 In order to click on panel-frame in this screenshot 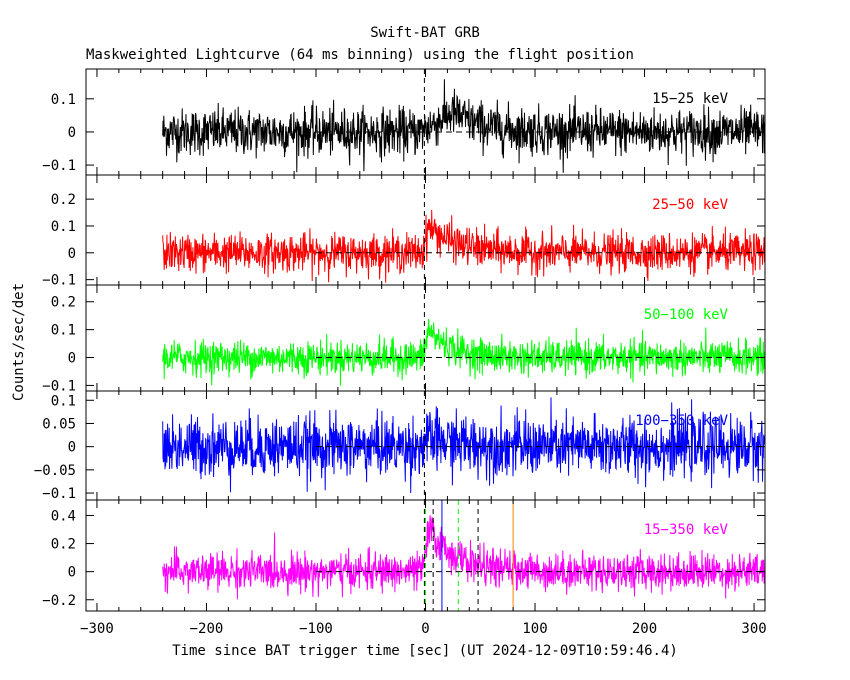, I will do `click(425, 338)`.